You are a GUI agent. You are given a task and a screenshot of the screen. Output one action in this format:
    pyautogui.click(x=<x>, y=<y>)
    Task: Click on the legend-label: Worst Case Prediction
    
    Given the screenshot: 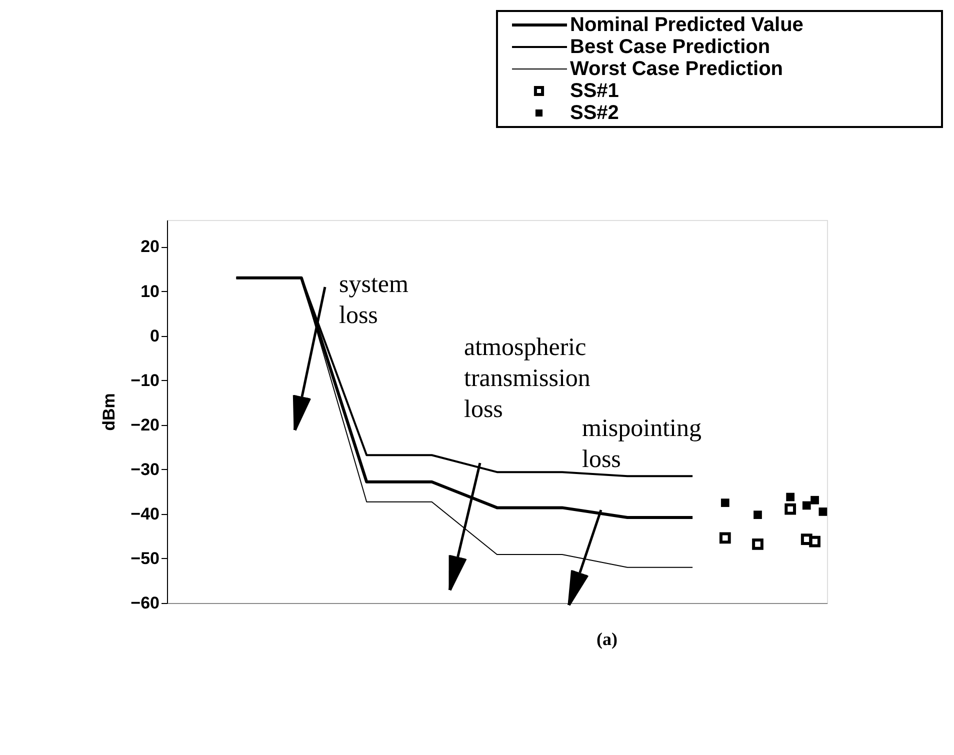 What is the action you would take?
    pyautogui.click(x=677, y=69)
    